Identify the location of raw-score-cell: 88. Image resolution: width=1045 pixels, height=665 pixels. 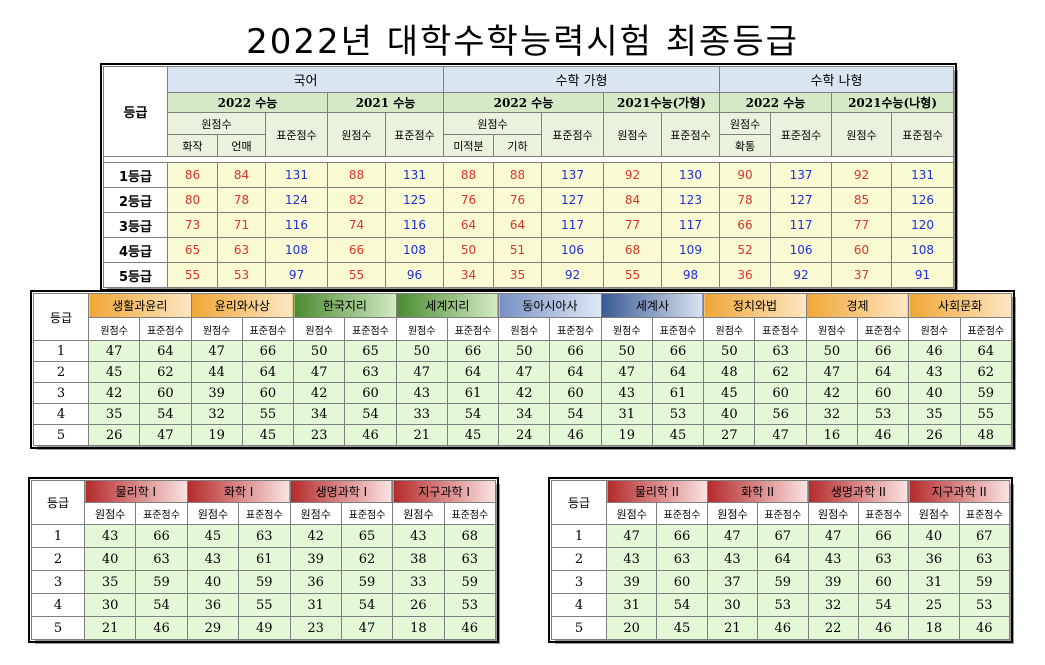
(356, 175).